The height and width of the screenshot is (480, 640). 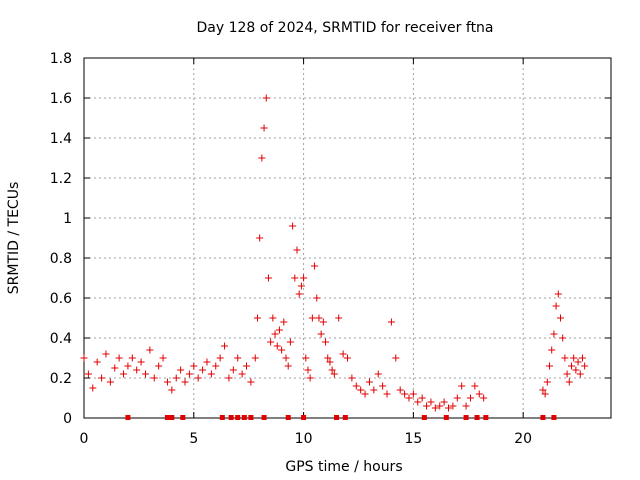 I want to click on y-tick-label: 1, so click(x=67, y=219).